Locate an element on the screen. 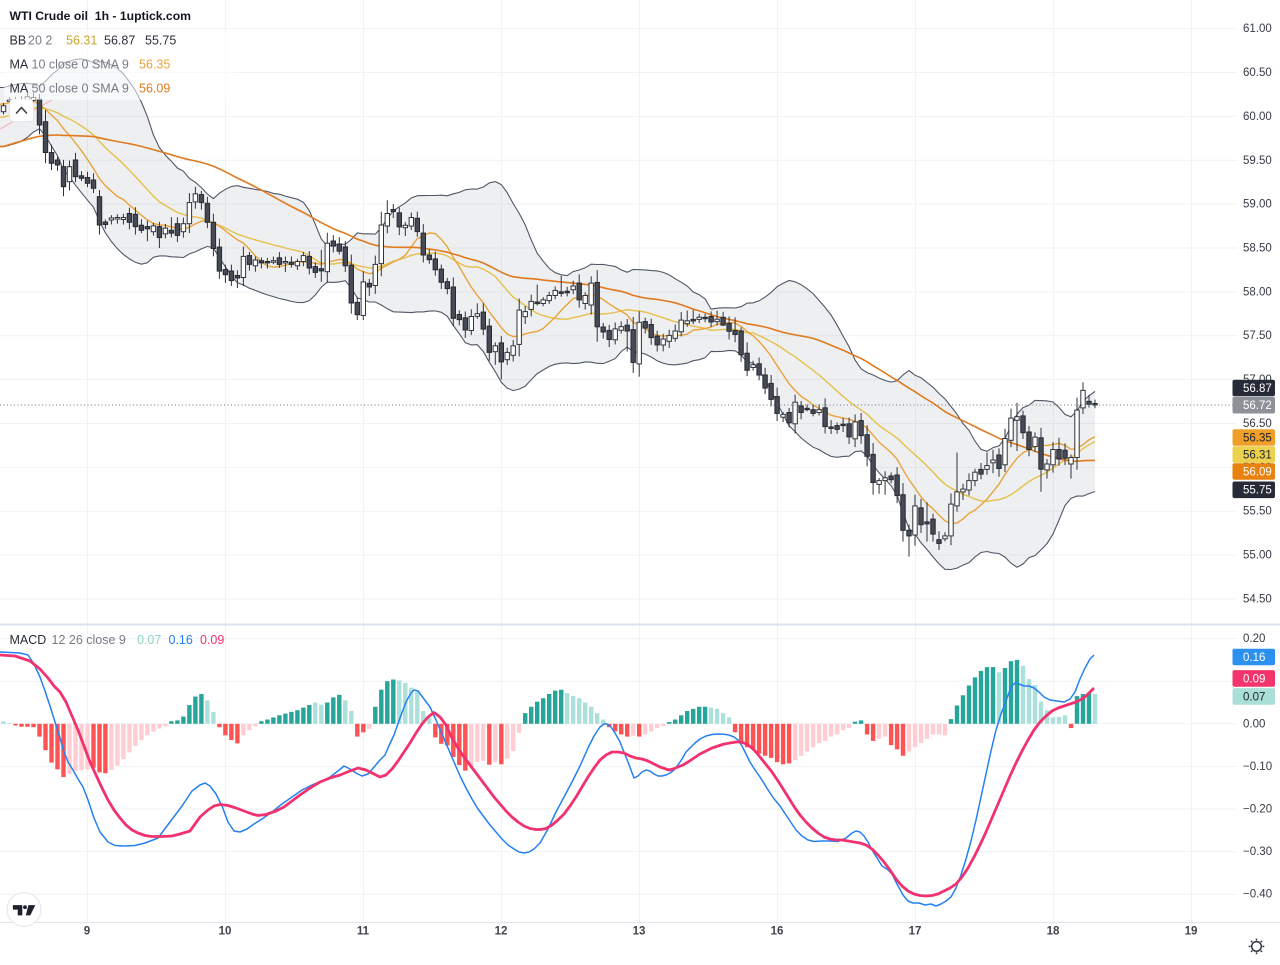 This screenshot has width=1280, height=965. svg-text: 17 is located at coordinates (915, 932).